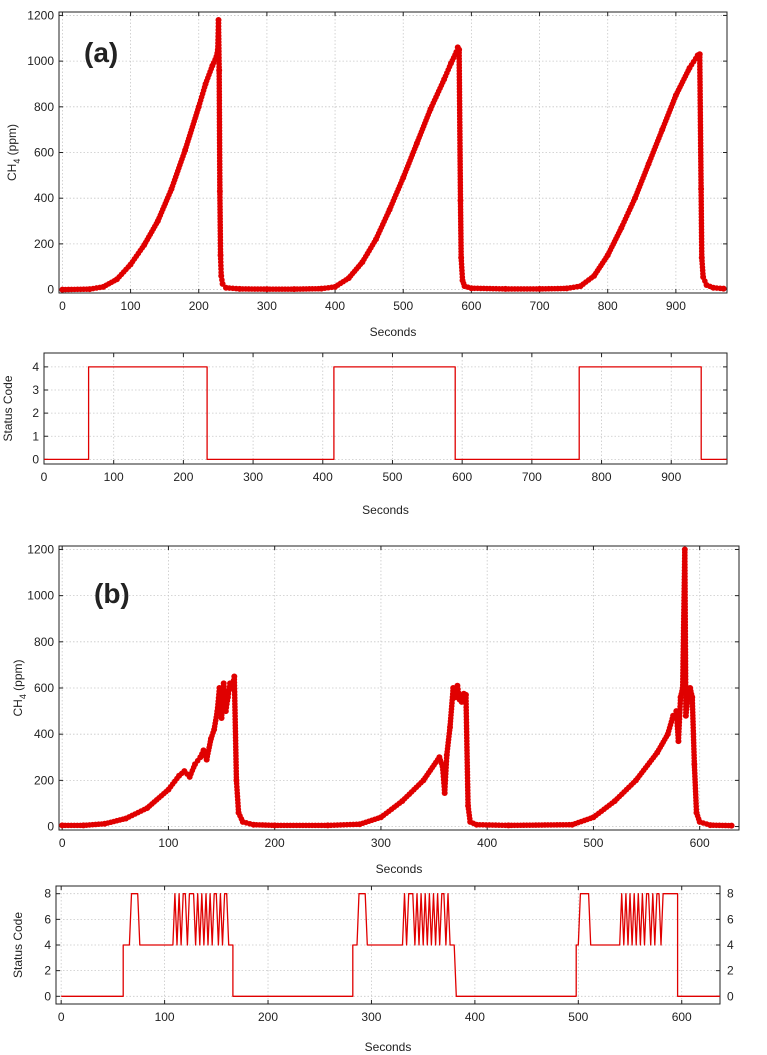 The height and width of the screenshot is (1055, 767). What do you see at coordinates (730, 919) in the screenshot?
I see `y-tick-label-right: 6` at bounding box center [730, 919].